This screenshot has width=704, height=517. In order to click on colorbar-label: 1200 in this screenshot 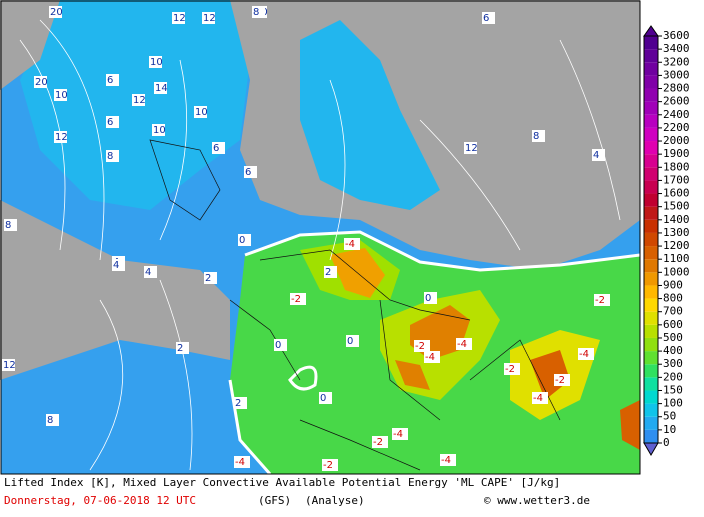, I will do `click(676, 245)`.